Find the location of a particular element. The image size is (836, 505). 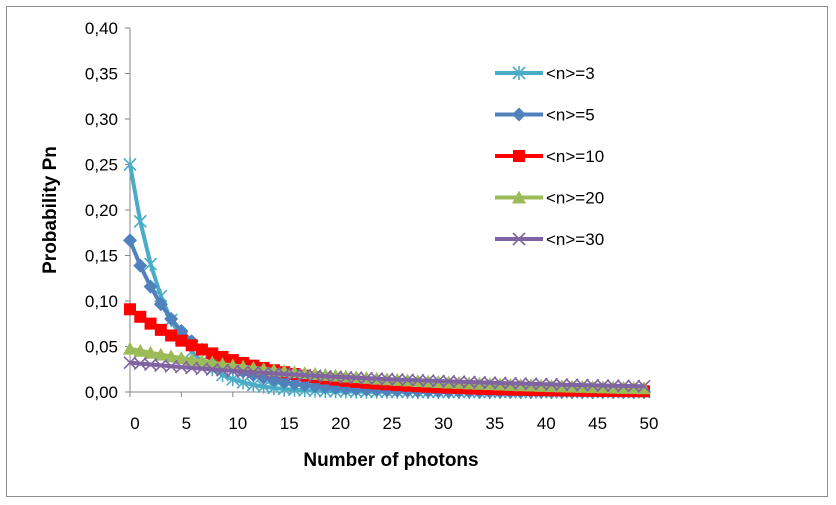

y-ticks: 0,00 0,05 0,10 0,15 0,20 0,25 0,30 0,35 0,40 is located at coordinates (107, 210).